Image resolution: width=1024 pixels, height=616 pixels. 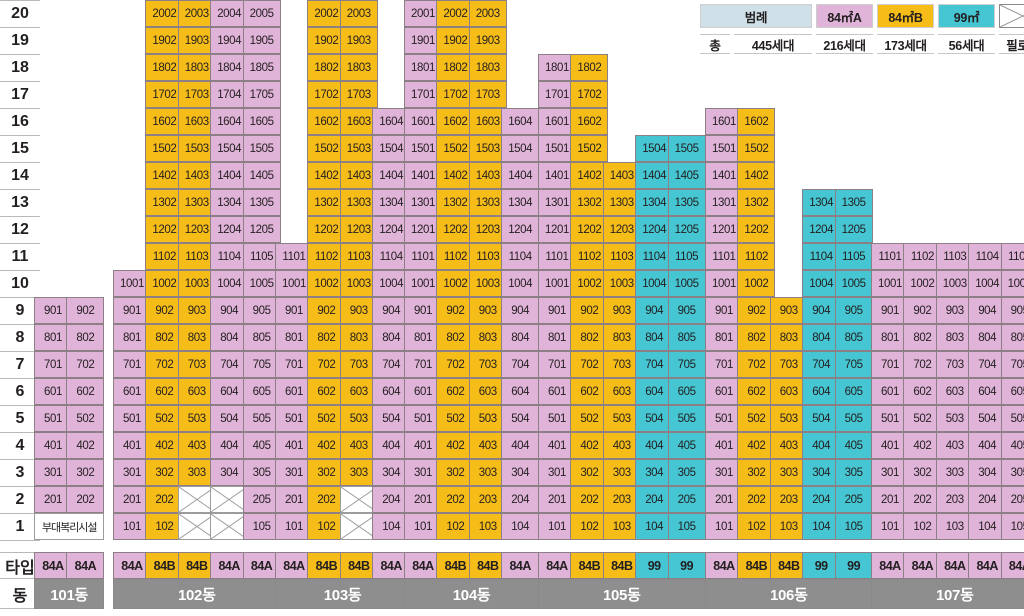 What do you see at coordinates (686, 256) in the screenshot?
I see `unit-cell: 1105` at bounding box center [686, 256].